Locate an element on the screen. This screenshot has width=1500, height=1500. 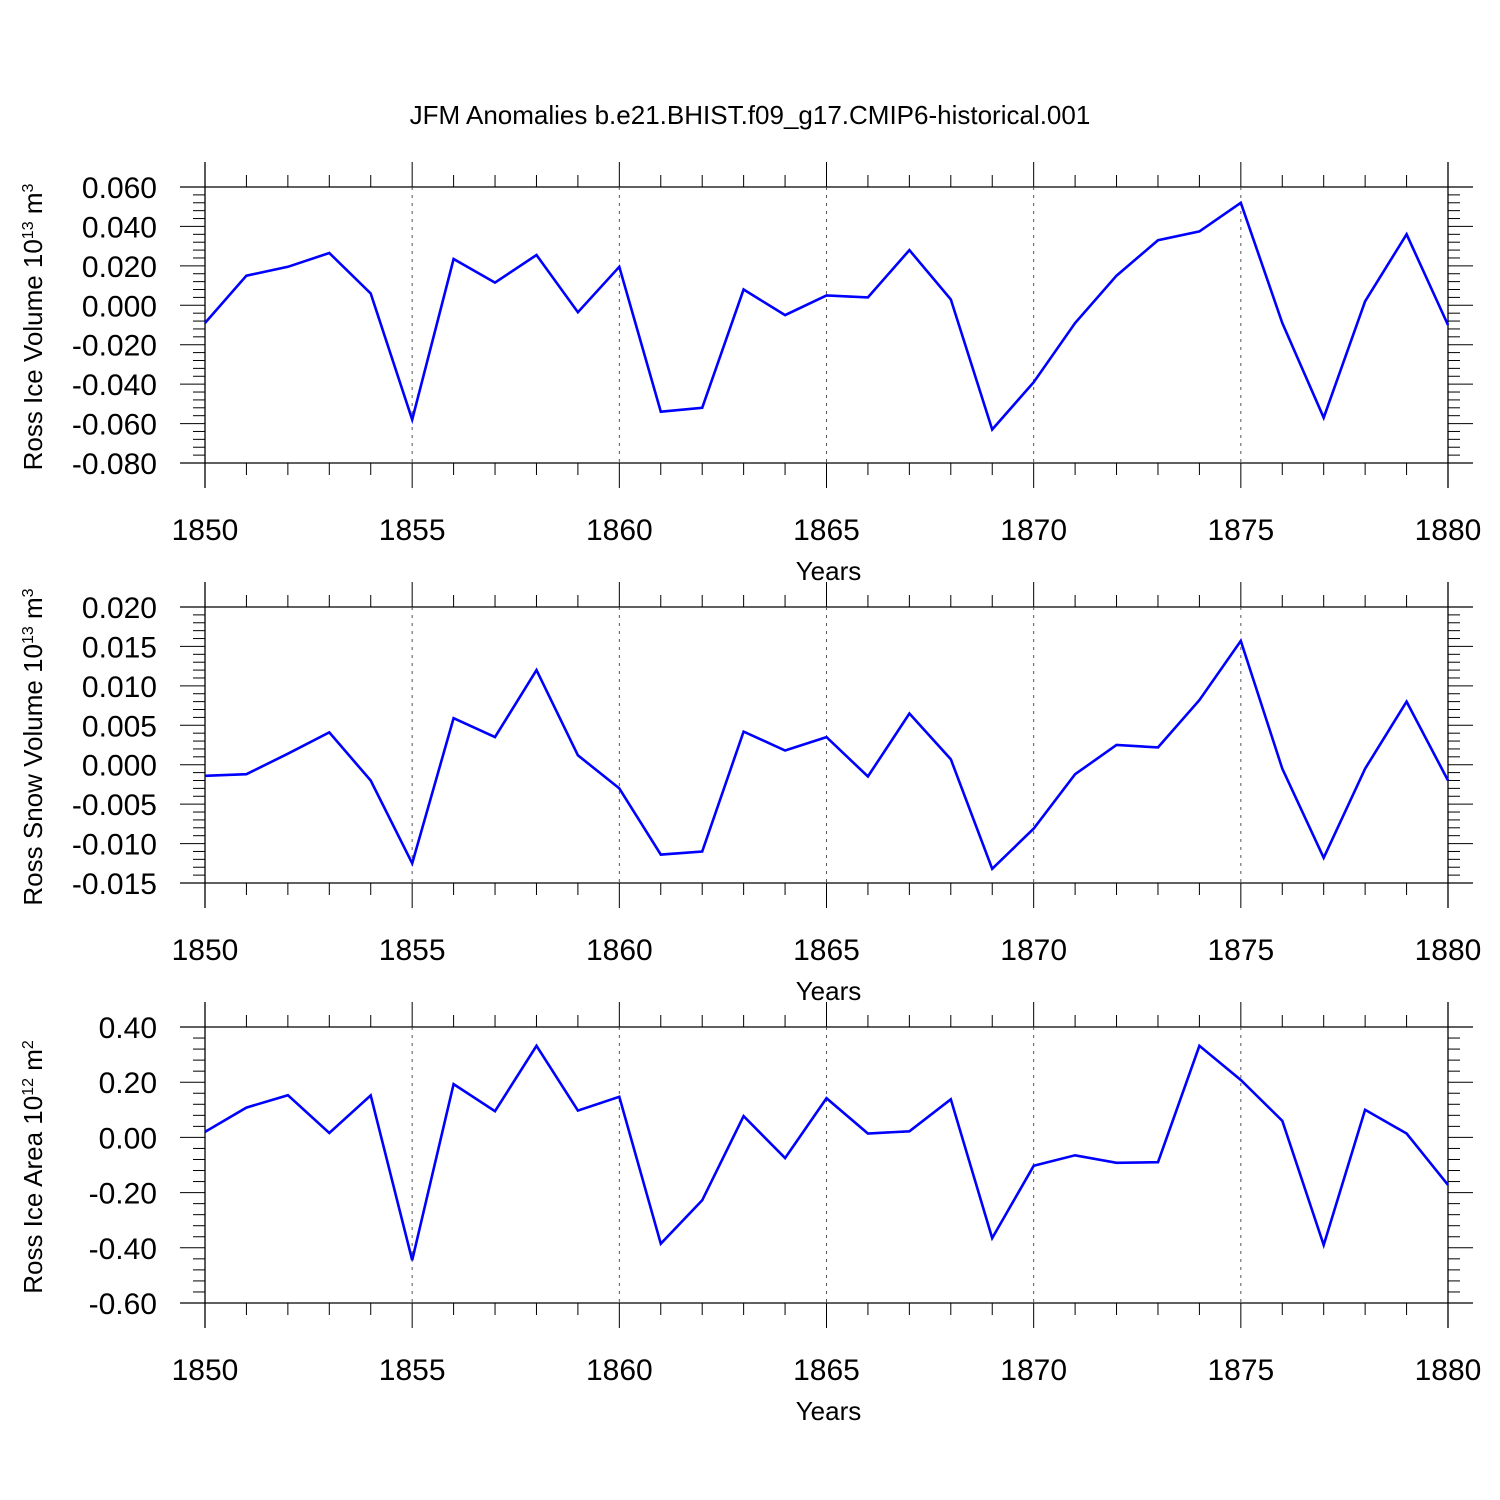
y-tick-label: 0.005 is located at coordinates (119, 726).